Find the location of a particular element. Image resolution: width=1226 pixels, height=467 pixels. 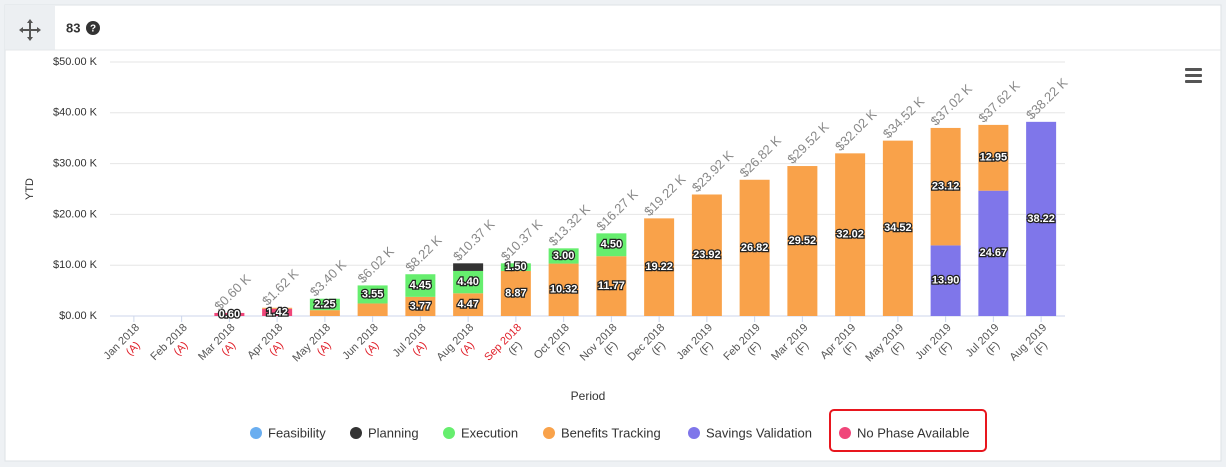

y-tick-label: $50.00 K is located at coordinates (75, 62).